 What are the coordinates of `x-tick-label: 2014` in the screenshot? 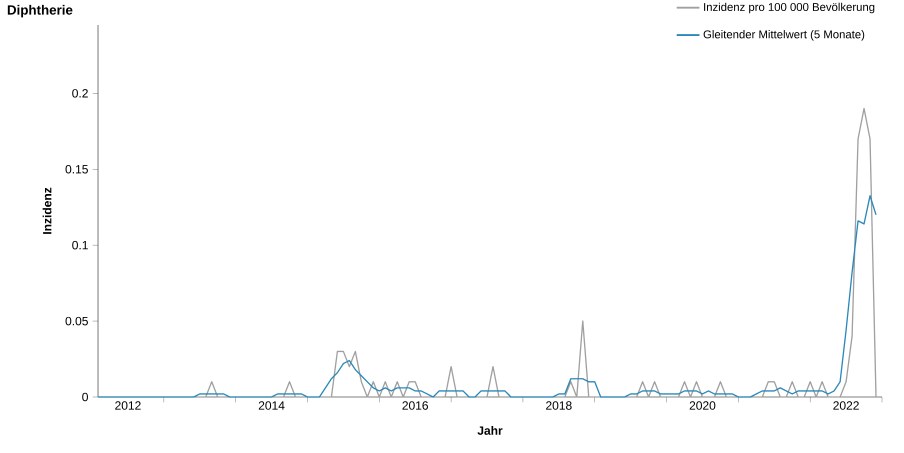 It's located at (271, 405).